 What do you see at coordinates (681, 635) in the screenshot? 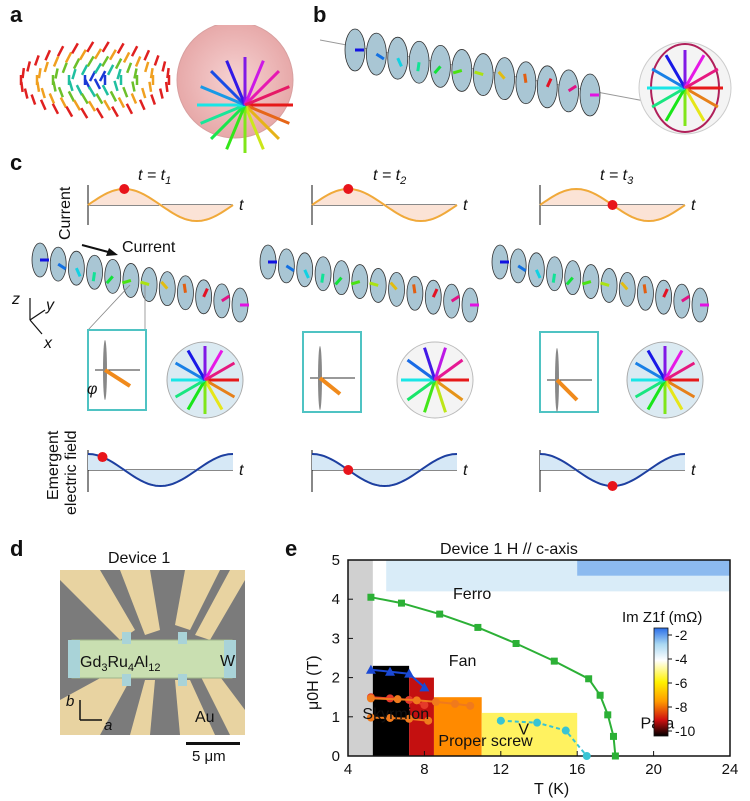
I see `colorbar-tick-label: -2` at bounding box center [681, 635].